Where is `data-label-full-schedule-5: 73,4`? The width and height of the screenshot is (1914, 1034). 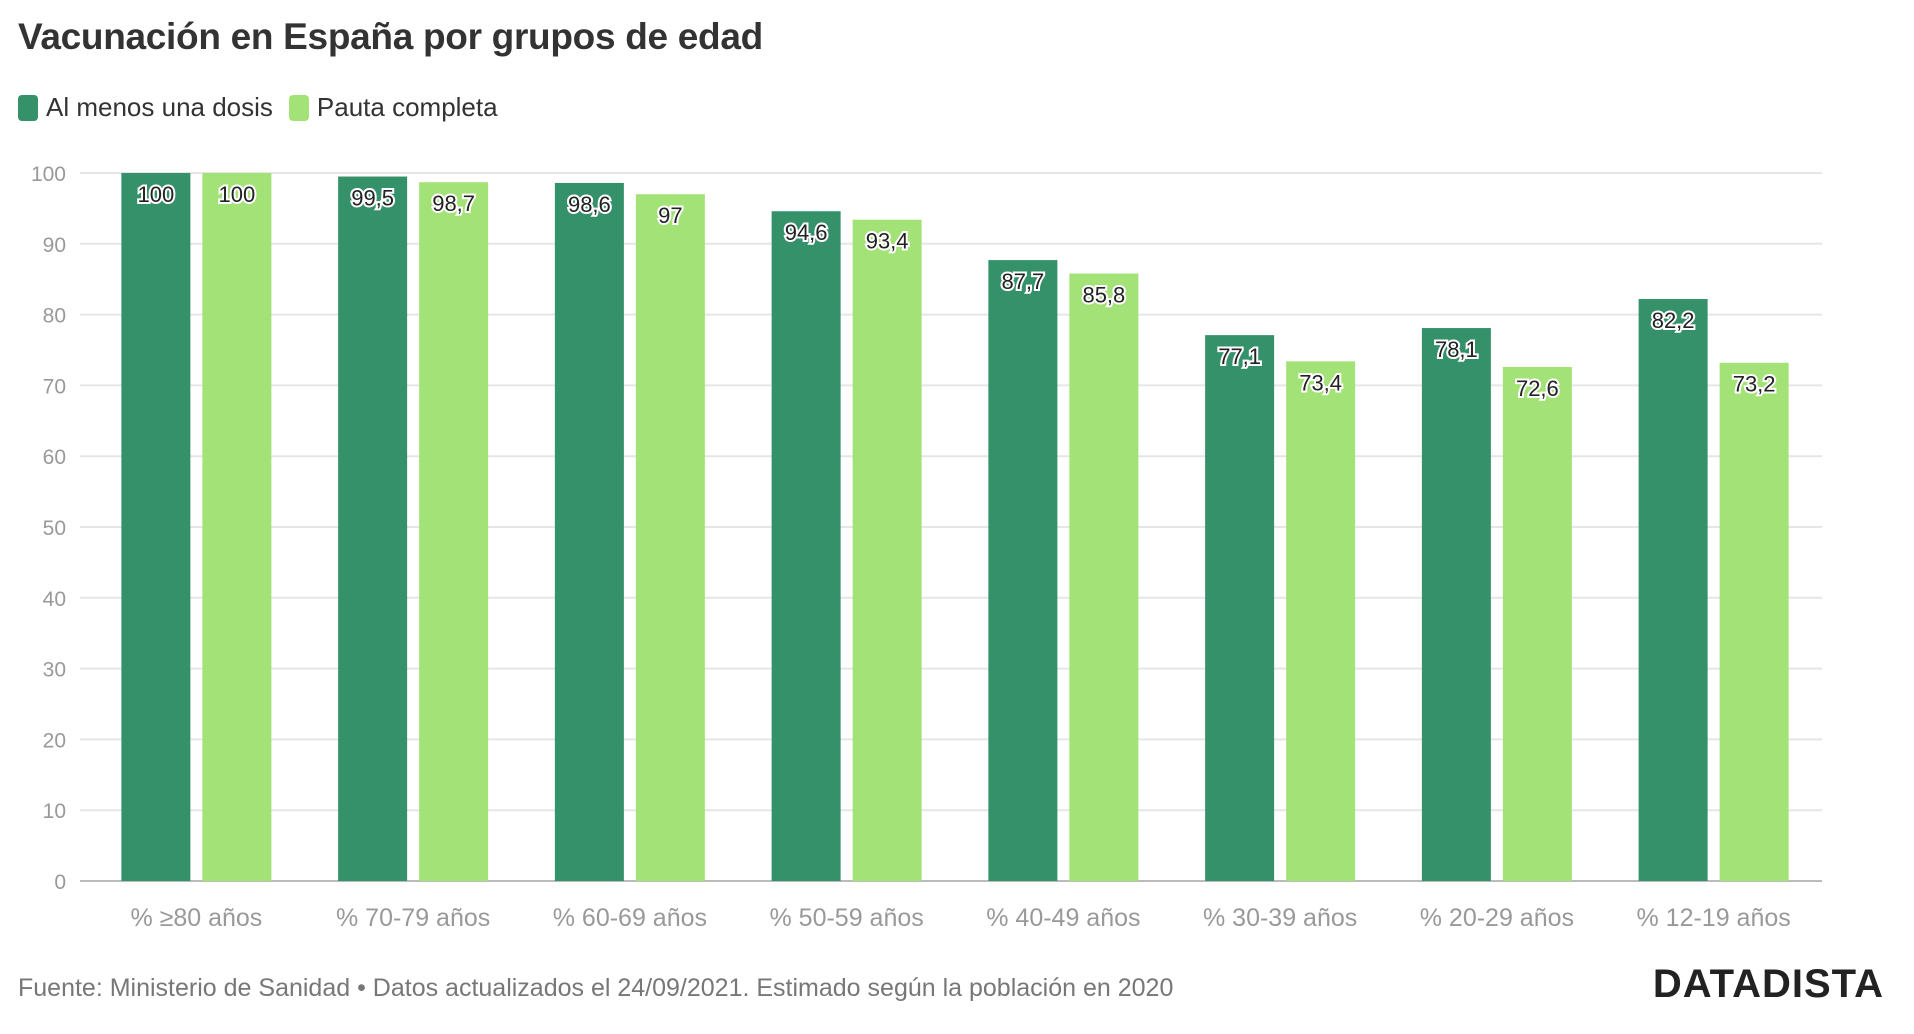 data-label-full-schedule-5: 73,4 is located at coordinates (1320, 382).